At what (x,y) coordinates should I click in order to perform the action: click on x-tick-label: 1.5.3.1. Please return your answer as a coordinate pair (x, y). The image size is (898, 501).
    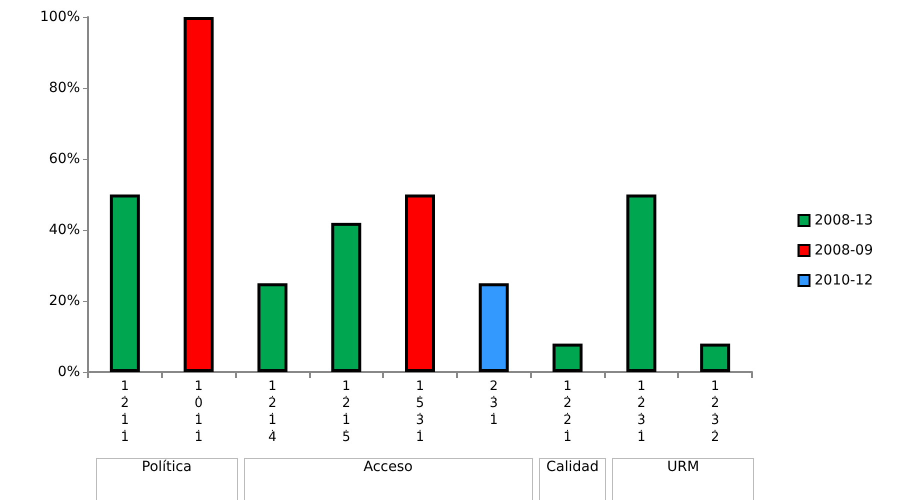
    Looking at the image, I should click on (420, 412).